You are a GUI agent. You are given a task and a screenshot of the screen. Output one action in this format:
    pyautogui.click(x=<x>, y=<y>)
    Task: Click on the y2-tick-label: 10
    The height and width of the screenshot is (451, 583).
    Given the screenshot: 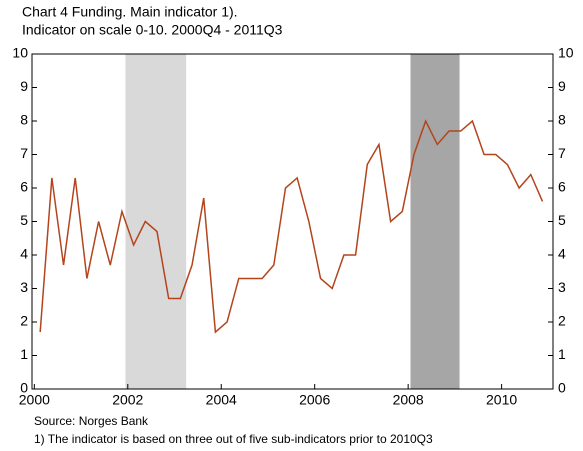 What is the action you would take?
    pyautogui.click(x=566, y=53)
    